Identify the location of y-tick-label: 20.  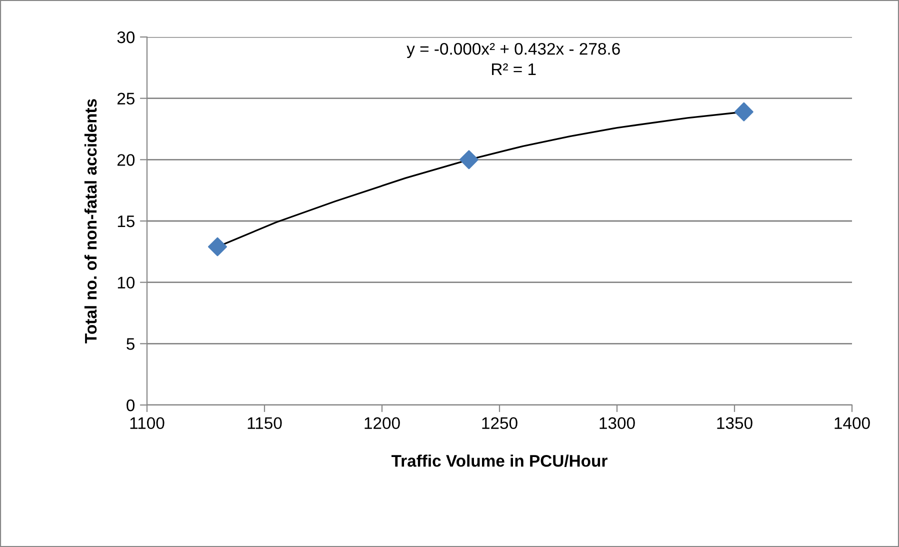
(126, 160).